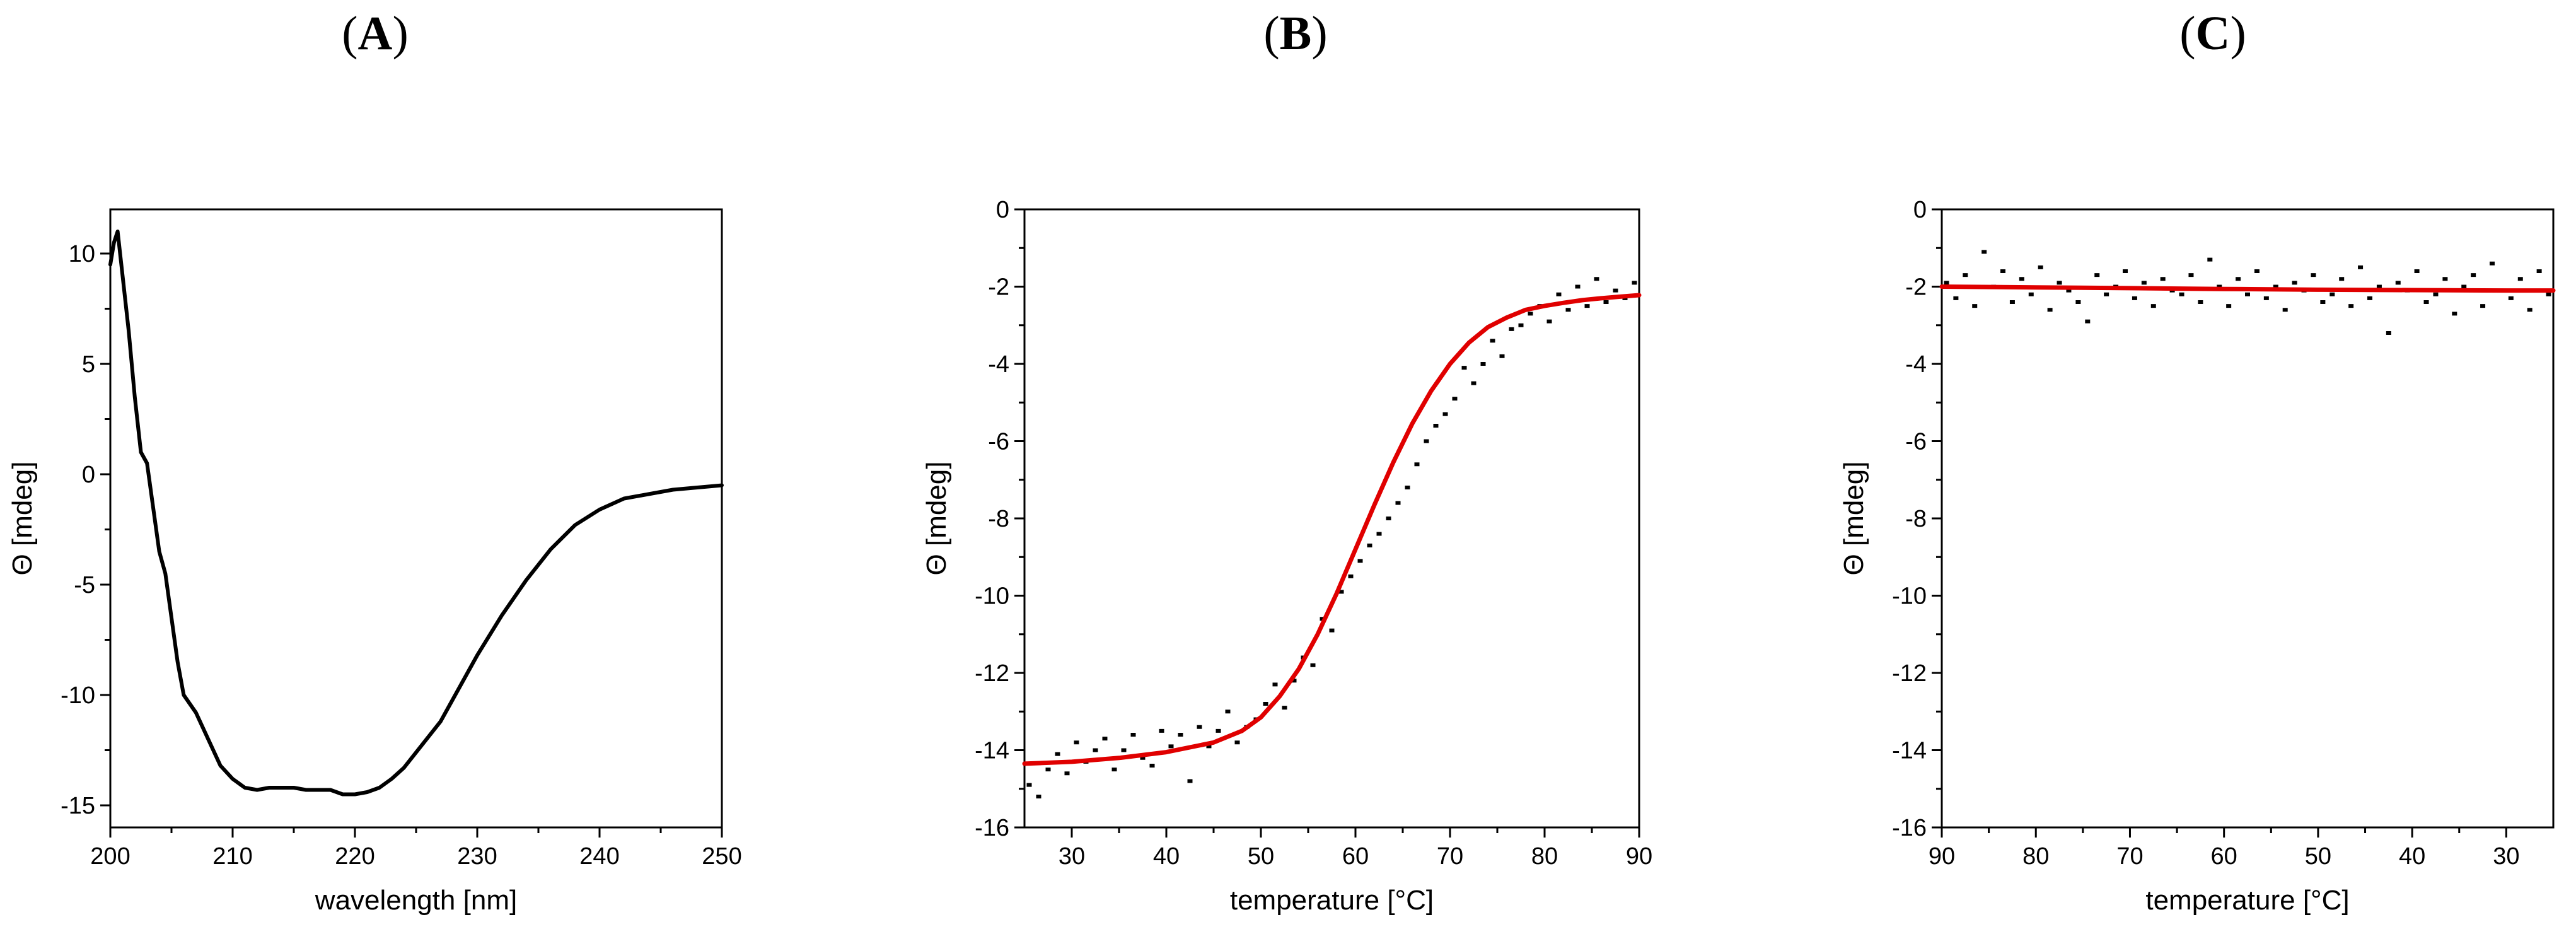 The height and width of the screenshot is (946, 2576). What do you see at coordinates (1639, 857) in the screenshot?
I see `x-tick-label-b: 90` at bounding box center [1639, 857].